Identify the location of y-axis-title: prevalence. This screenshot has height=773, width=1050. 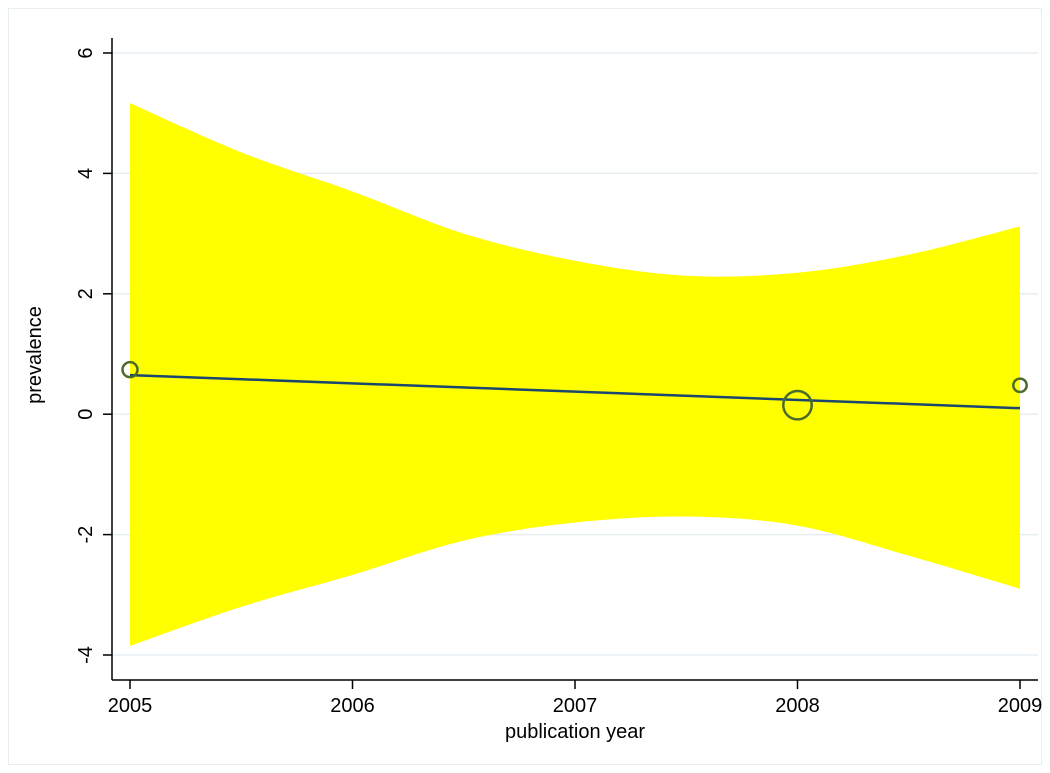
(35, 355).